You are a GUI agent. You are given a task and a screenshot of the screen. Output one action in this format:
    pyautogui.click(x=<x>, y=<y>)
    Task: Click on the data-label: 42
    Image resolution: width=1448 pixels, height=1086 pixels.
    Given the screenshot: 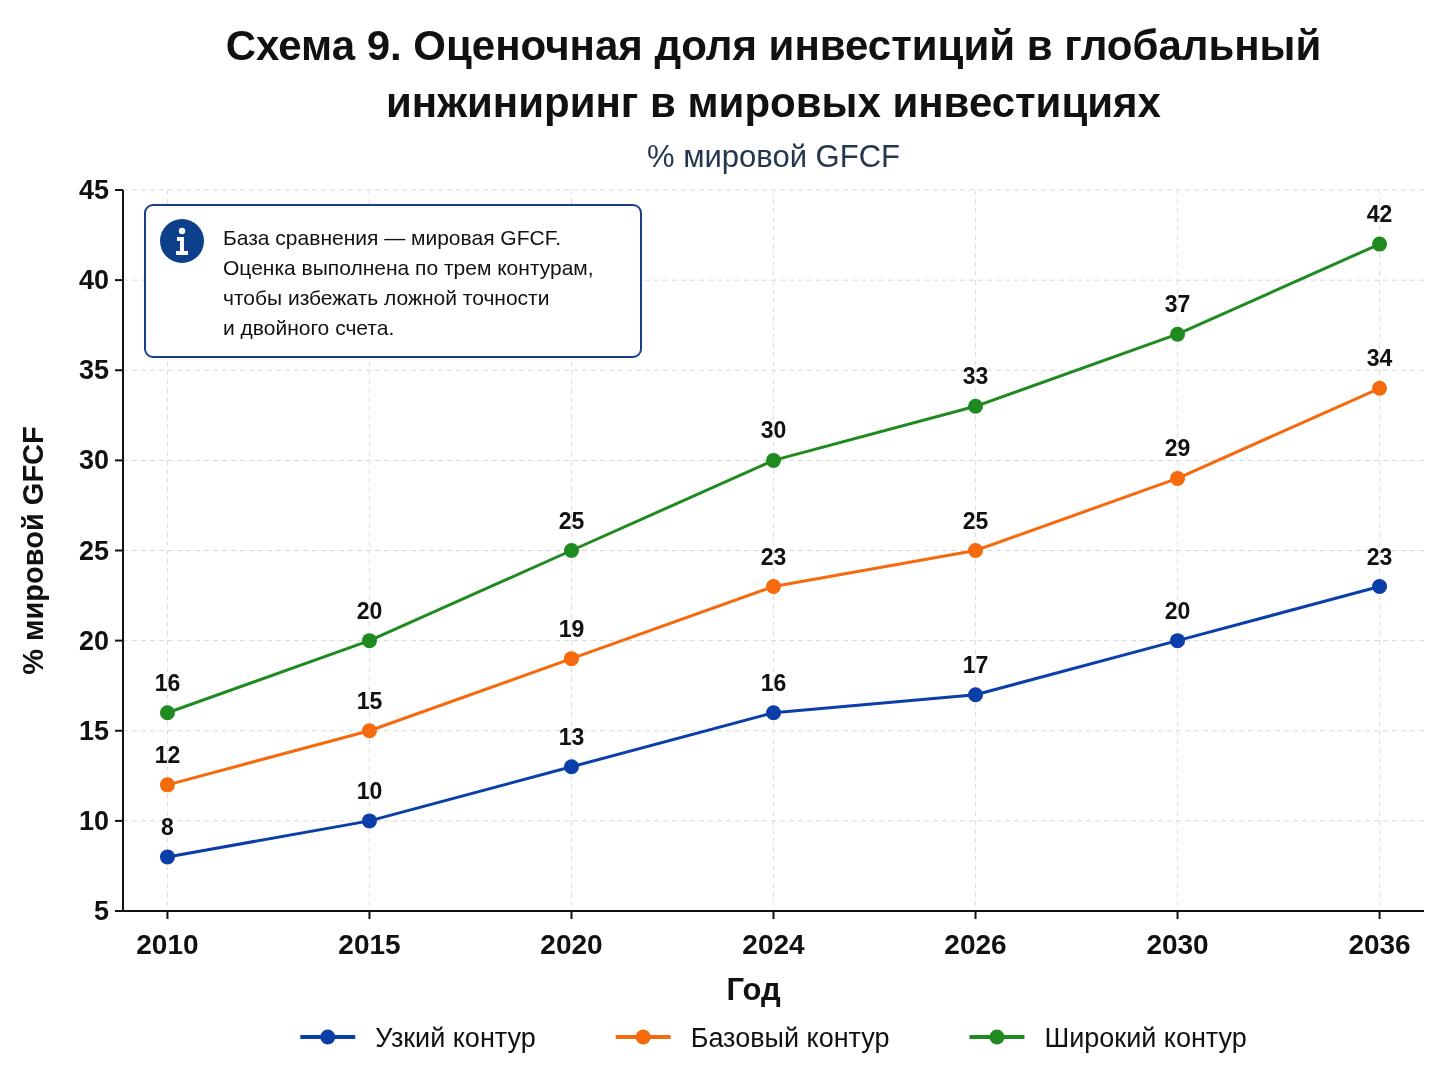 What is the action you would take?
    pyautogui.click(x=1379, y=214)
    